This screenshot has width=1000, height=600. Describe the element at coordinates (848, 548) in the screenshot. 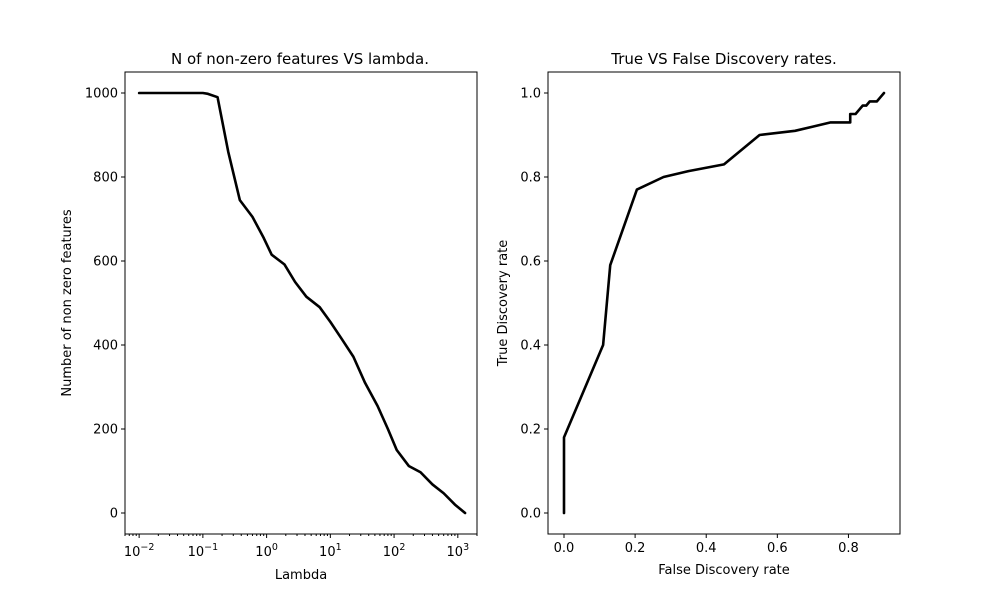

I see `x-tick-label: 0.8` at that location.